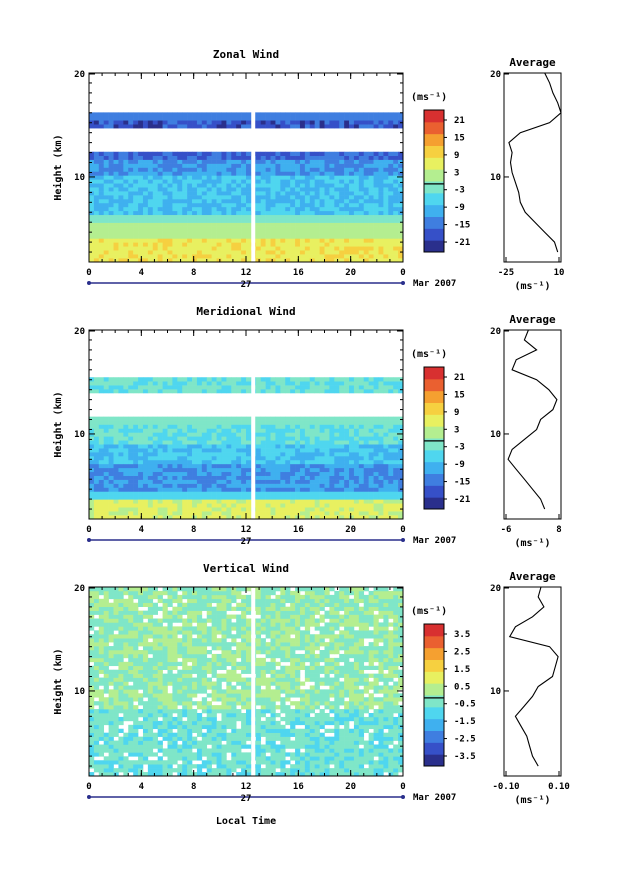  Describe the element at coordinates (88, 530) in the screenshot. I see `x-tick-label: 0` at that location.